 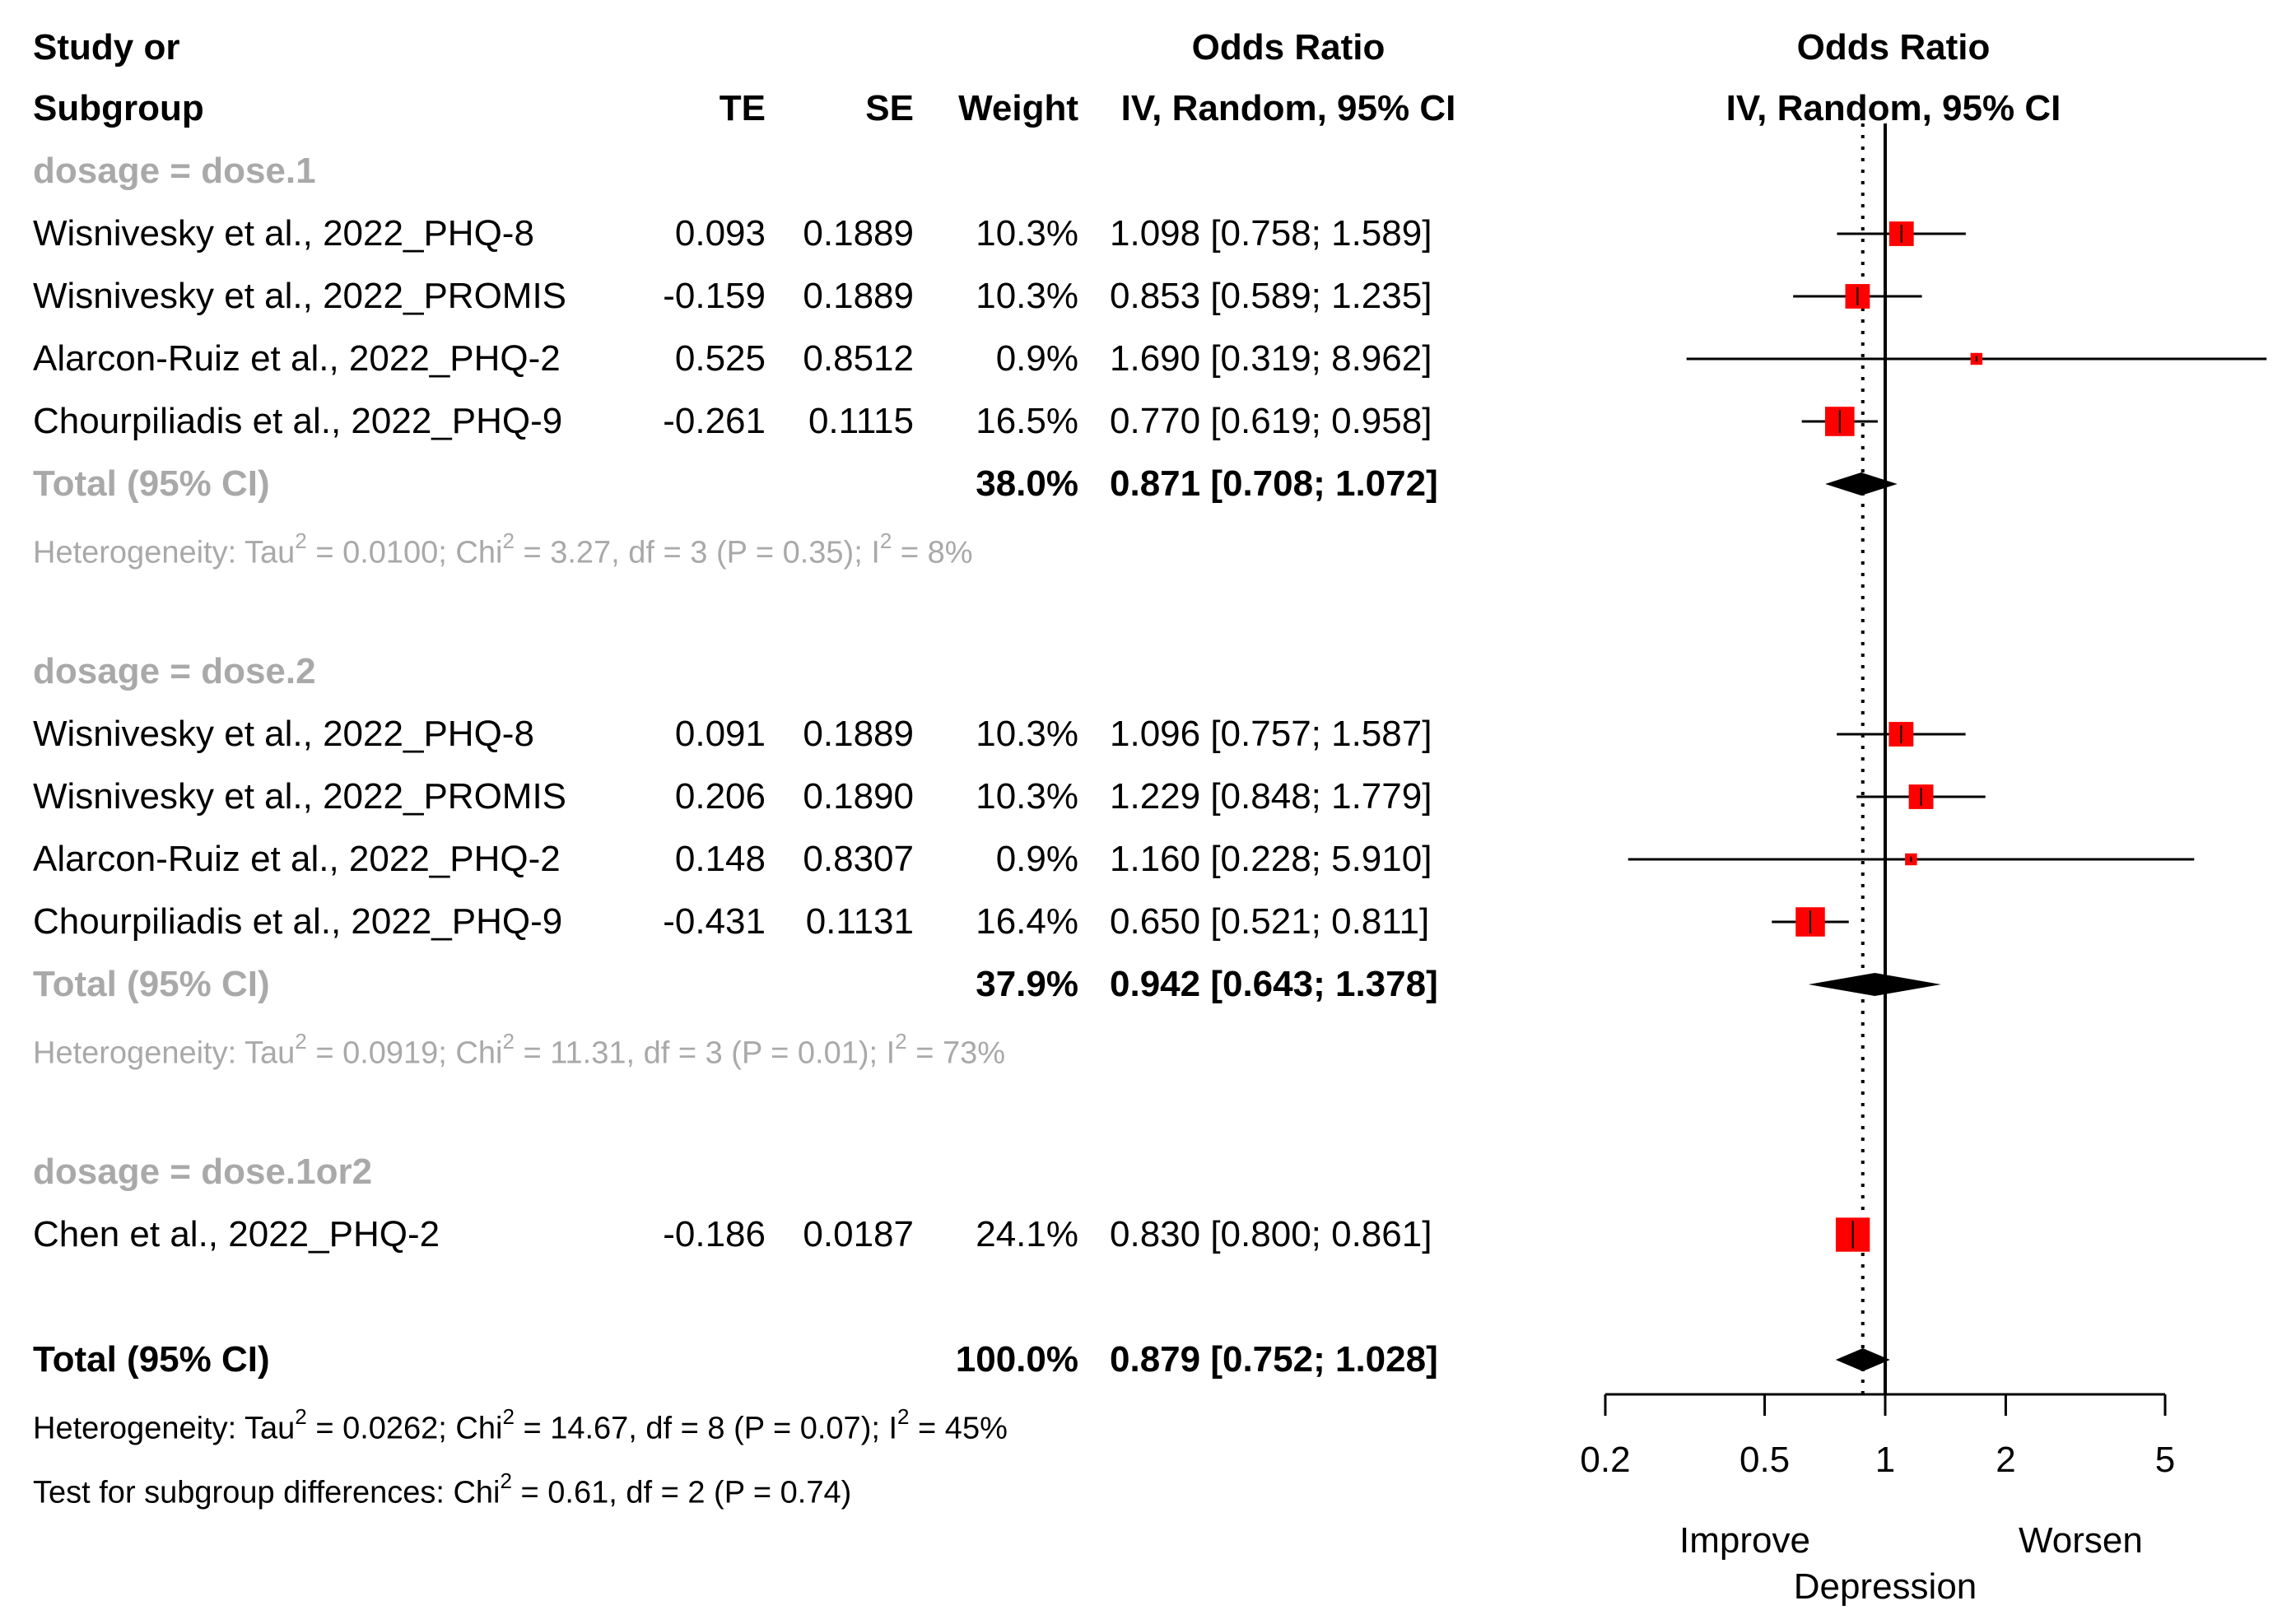 What do you see at coordinates (236, 1234) in the screenshot?
I see `study-name: Chen et al., 2022_PHQ-2` at bounding box center [236, 1234].